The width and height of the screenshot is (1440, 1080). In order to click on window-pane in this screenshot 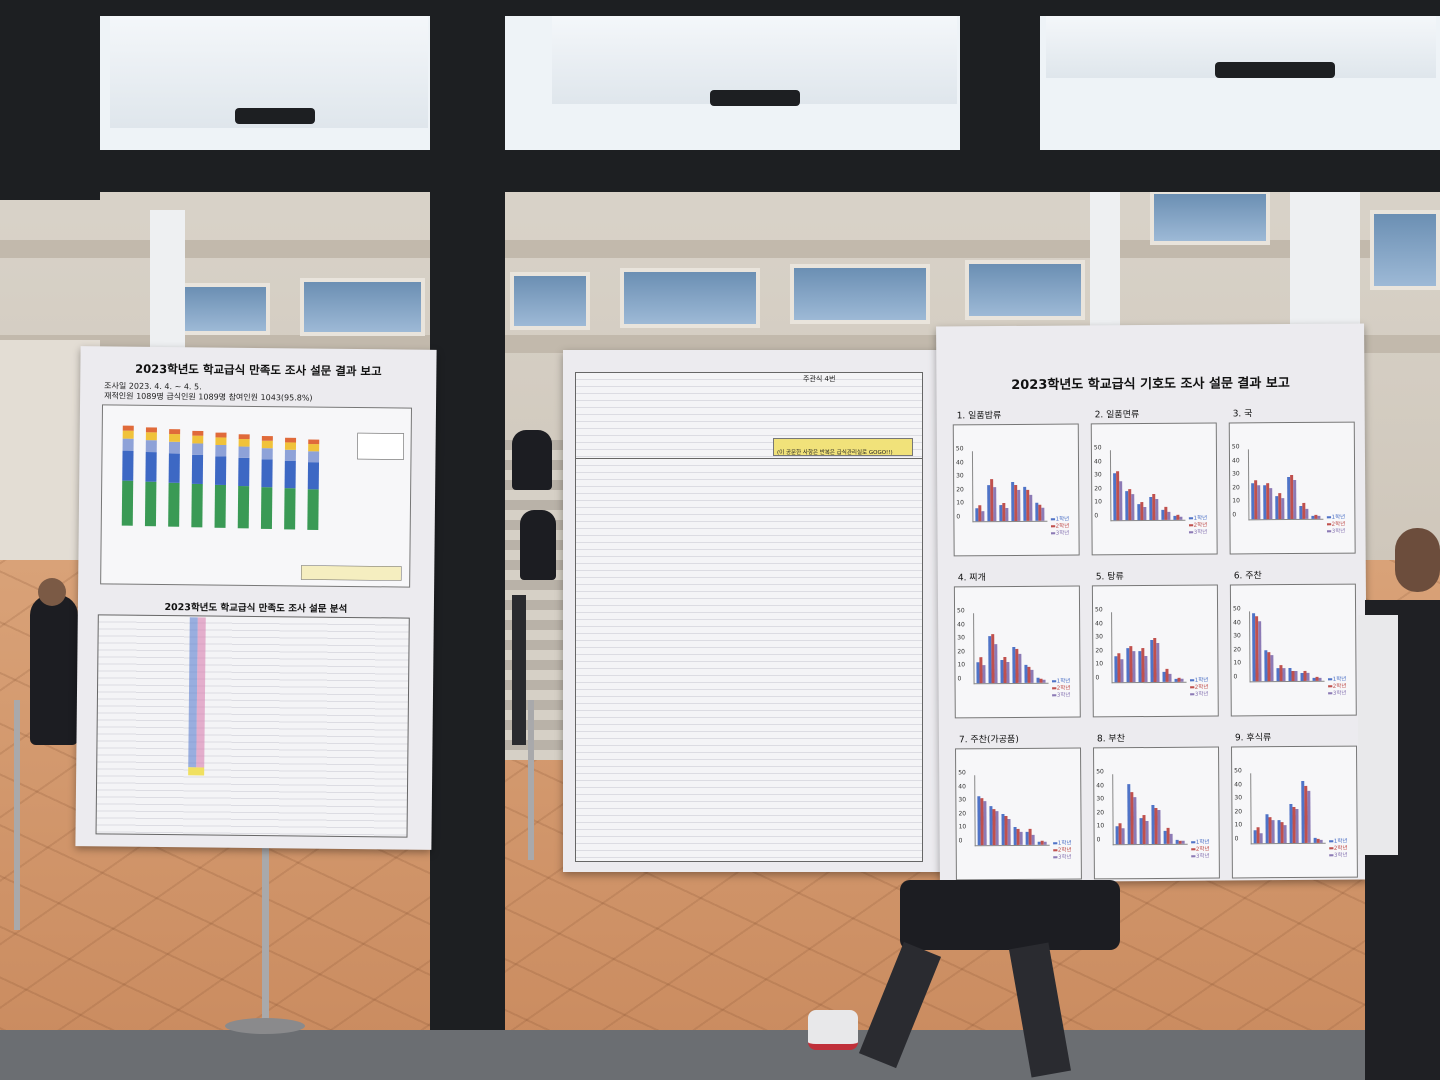, I will do `click(754, 60)`.